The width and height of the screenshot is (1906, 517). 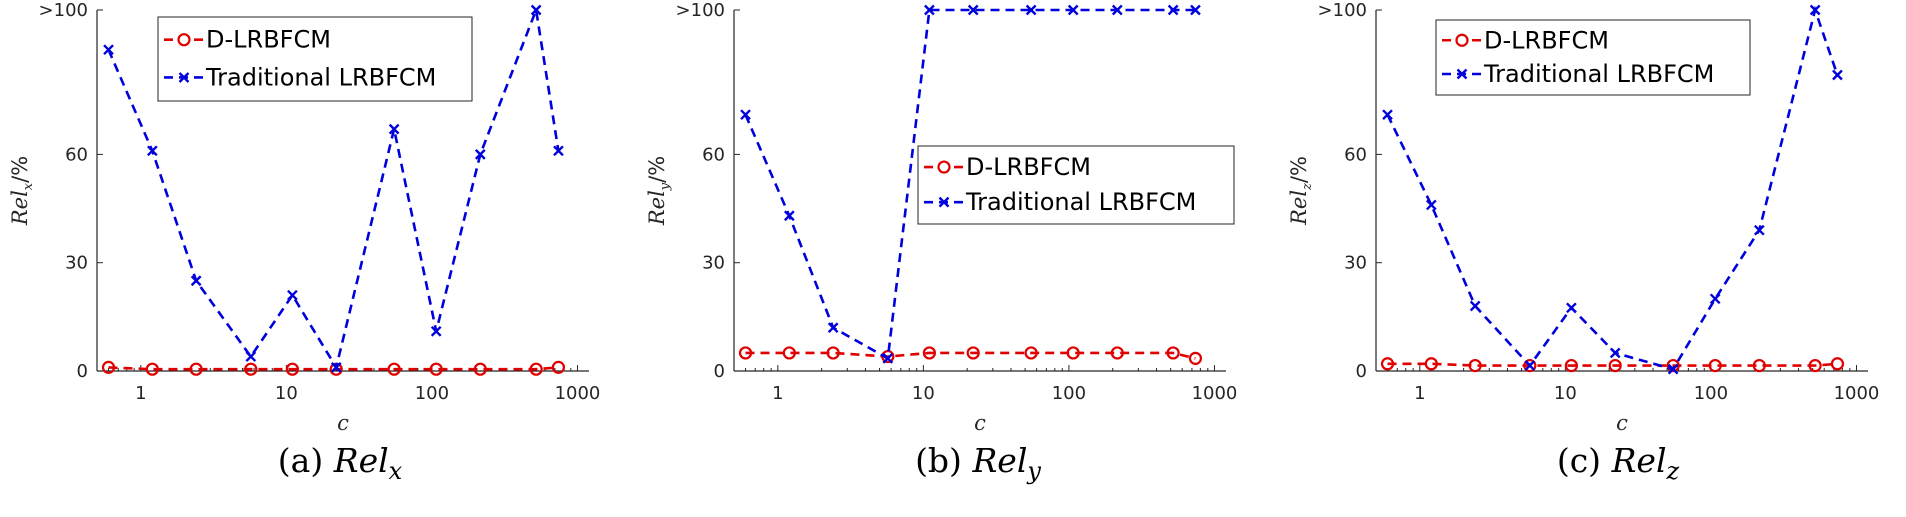 I want to click on y-label-sub: z, so click(x=1307, y=187).